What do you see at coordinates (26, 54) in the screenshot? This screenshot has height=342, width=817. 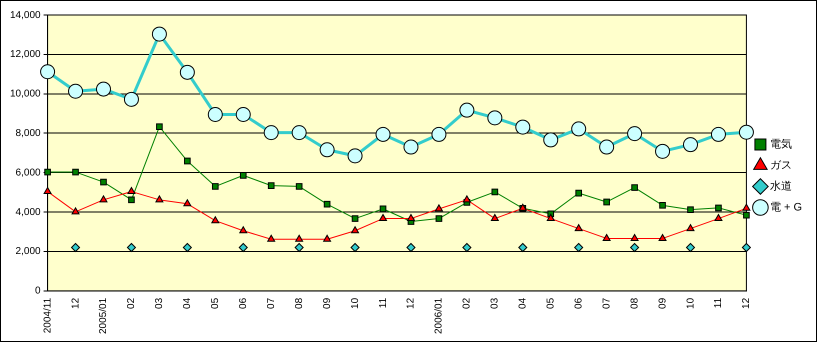 I see `y-tick-label: 12,000` at bounding box center [26, 54].